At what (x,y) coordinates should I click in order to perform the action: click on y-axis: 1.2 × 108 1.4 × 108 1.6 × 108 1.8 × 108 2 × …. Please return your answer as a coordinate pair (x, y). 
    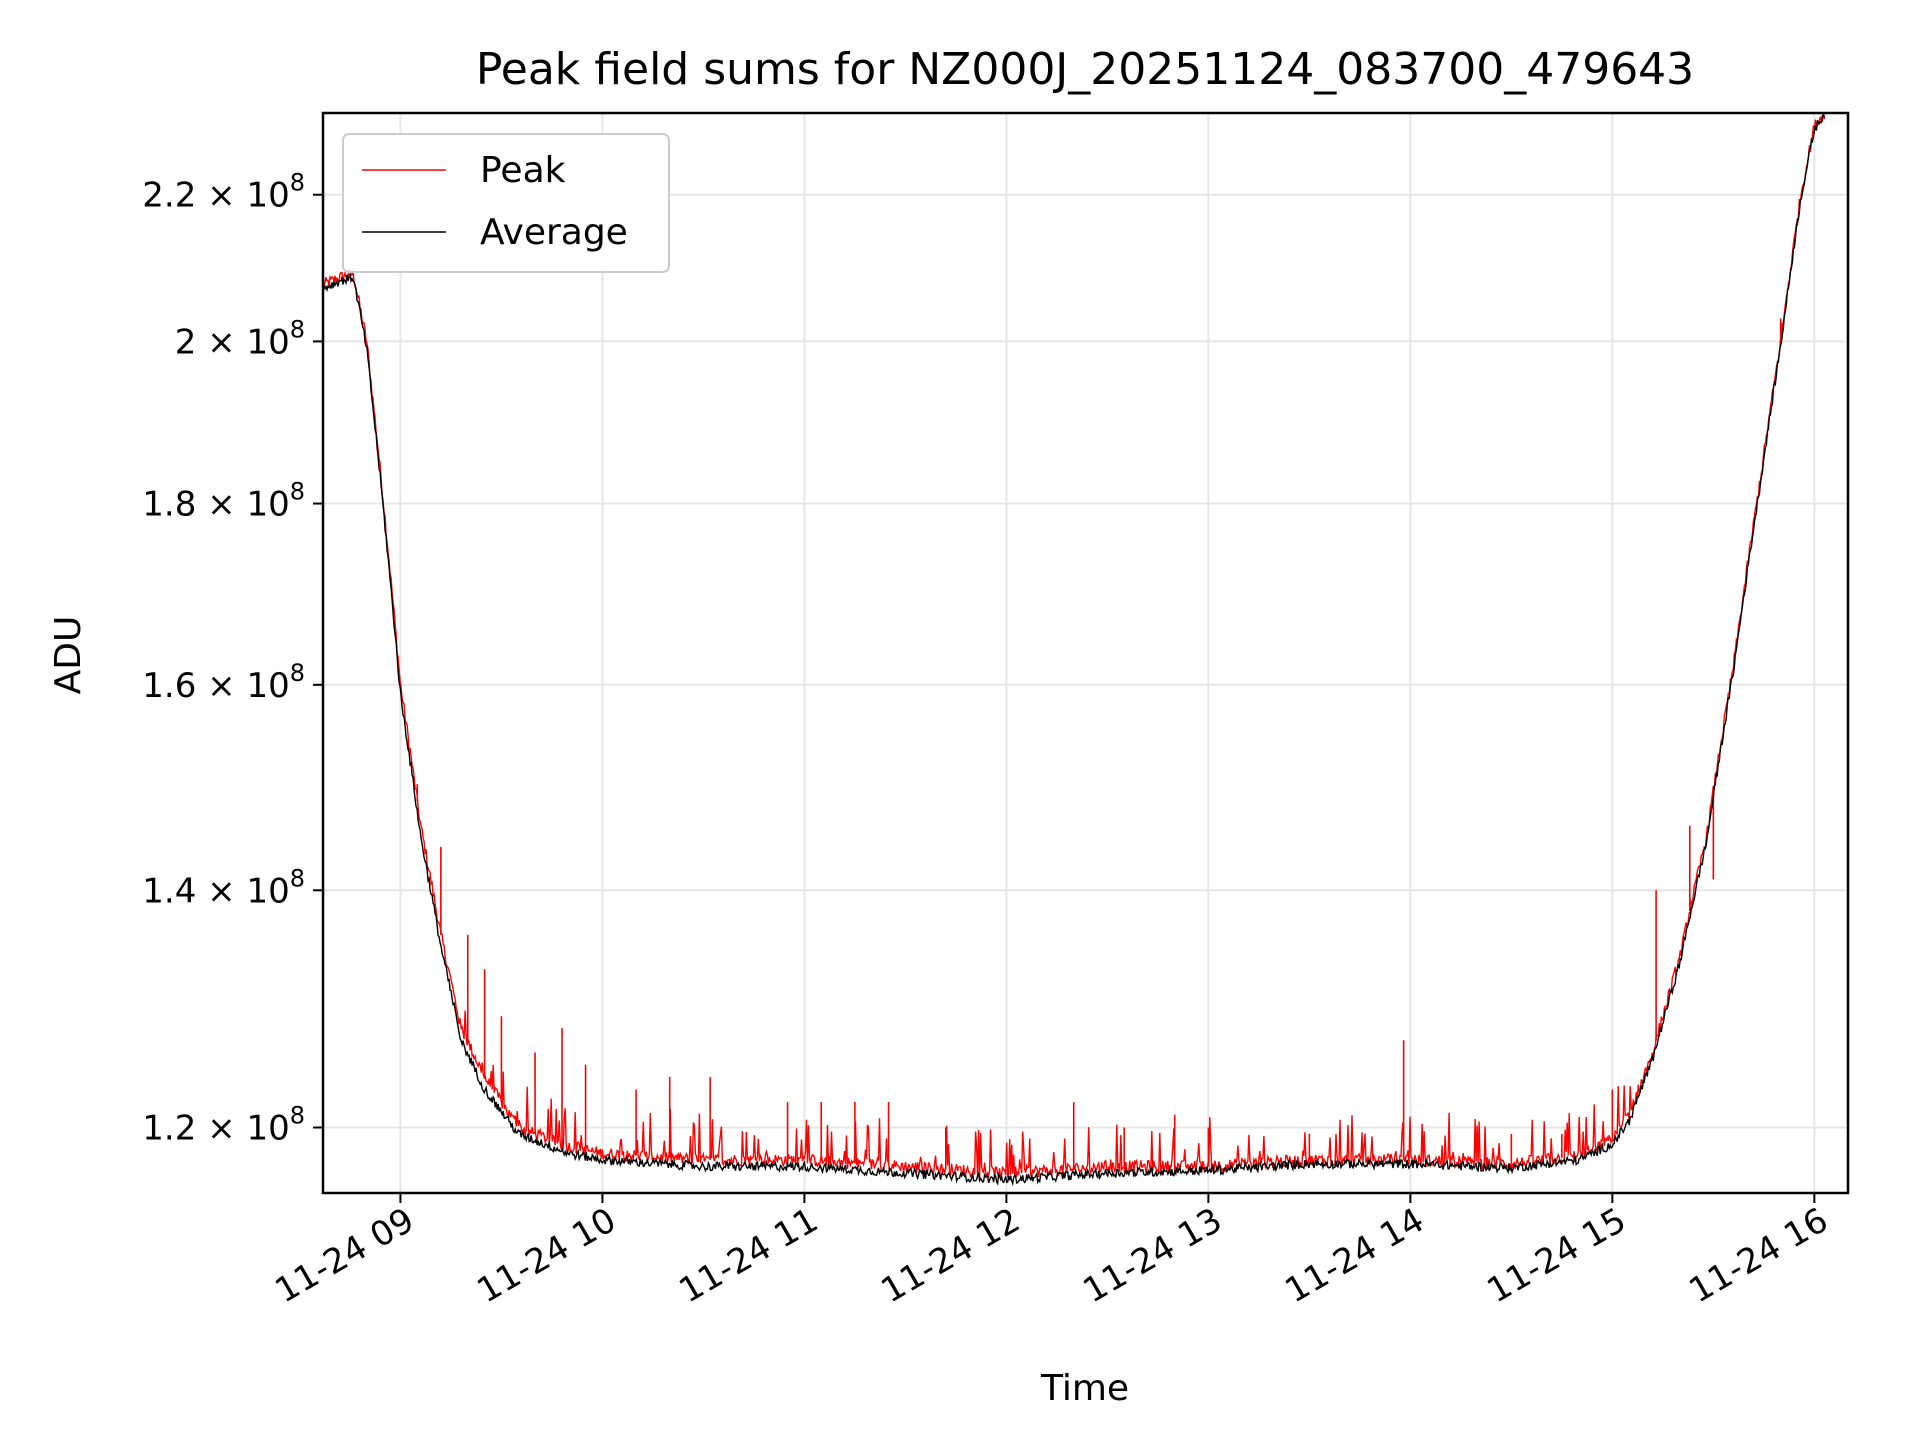
    Looking at the image, I should click on (232, 659).